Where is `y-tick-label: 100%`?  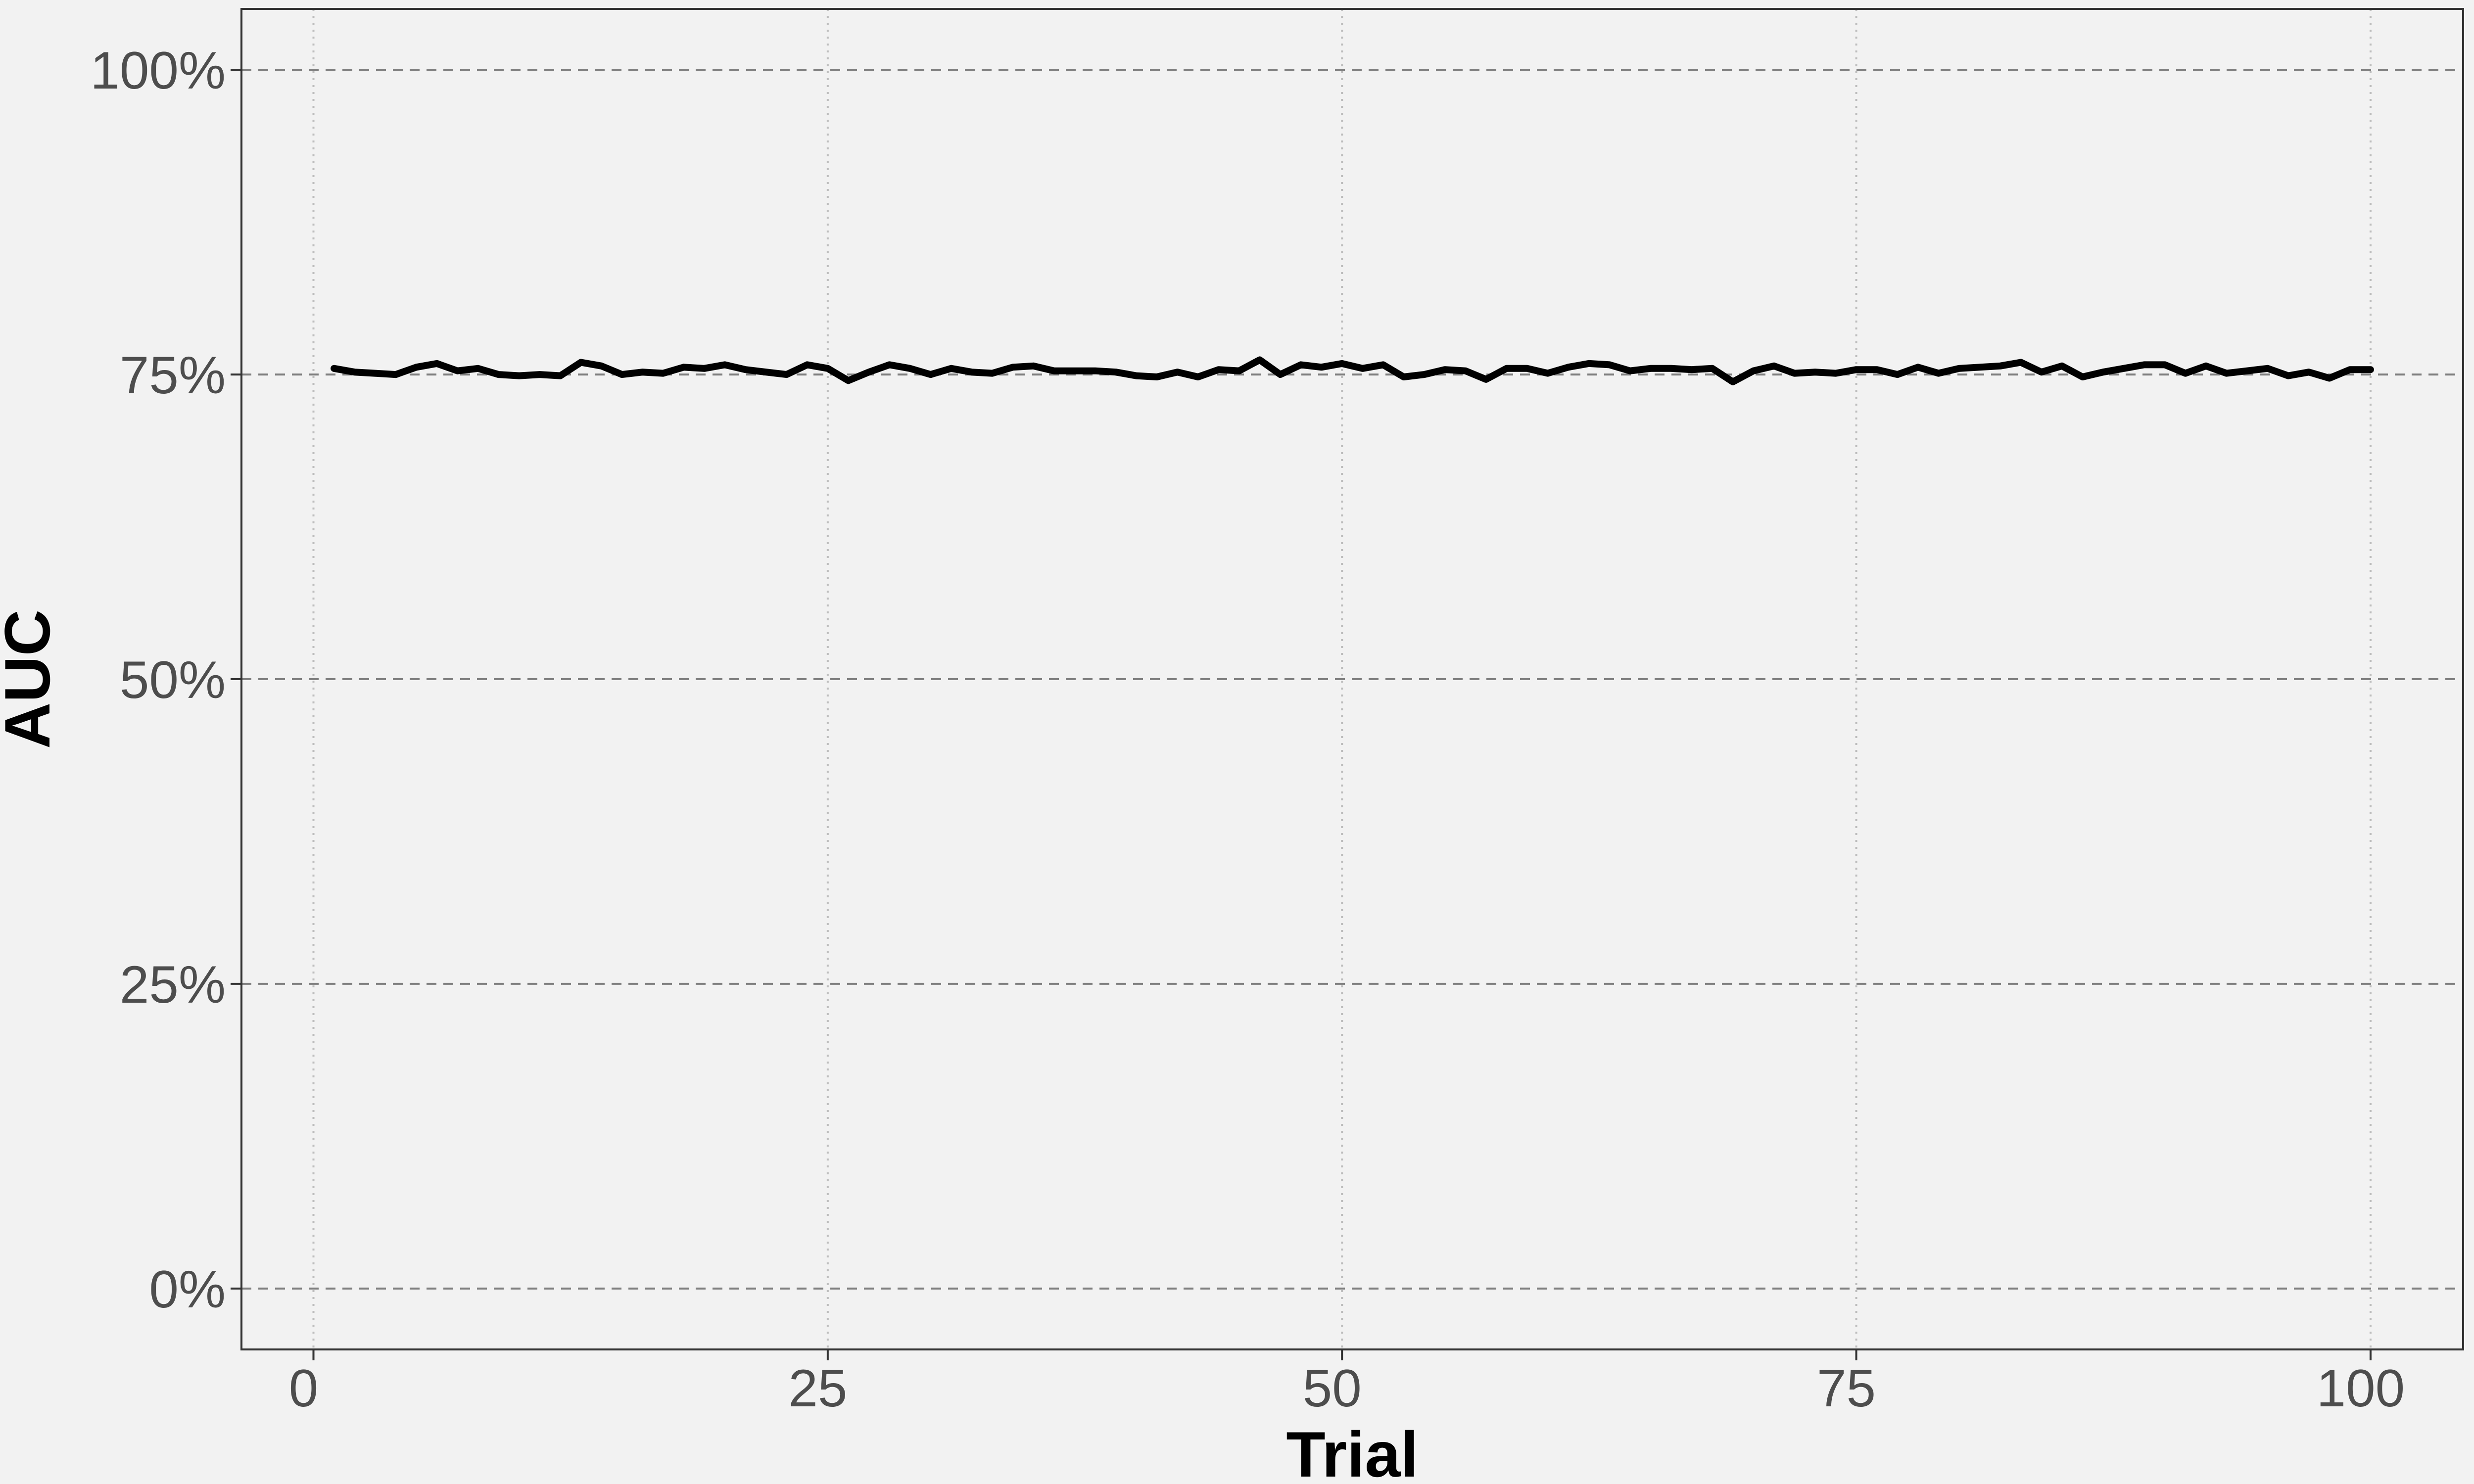
y-tick-label: 100% is located at coordinates (158, 70).